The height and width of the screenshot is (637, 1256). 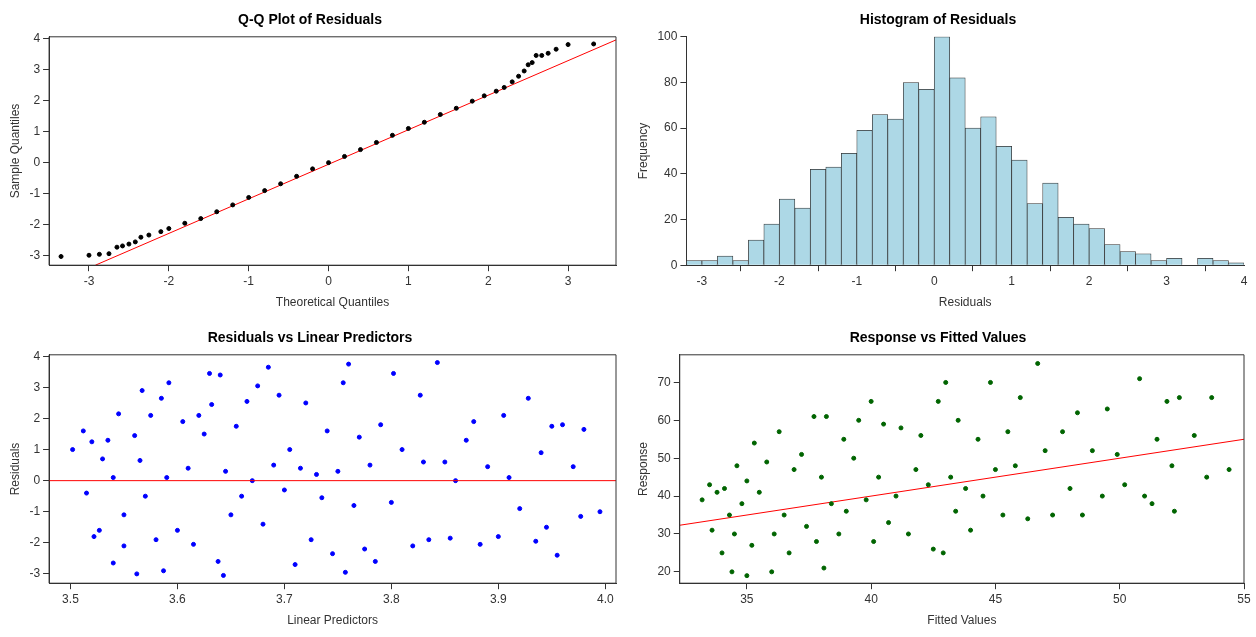 What do you see at coordinates (310, 337) in the screenshot?
I see `chart-title: Residuals vs Linear Predictors` at bounding box center [310, 337].